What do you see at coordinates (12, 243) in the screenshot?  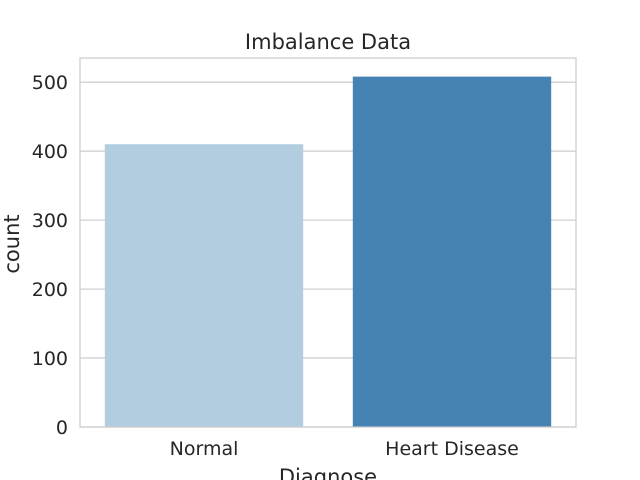 I see `y-axis-label: count` at bounding box center [12, 243].